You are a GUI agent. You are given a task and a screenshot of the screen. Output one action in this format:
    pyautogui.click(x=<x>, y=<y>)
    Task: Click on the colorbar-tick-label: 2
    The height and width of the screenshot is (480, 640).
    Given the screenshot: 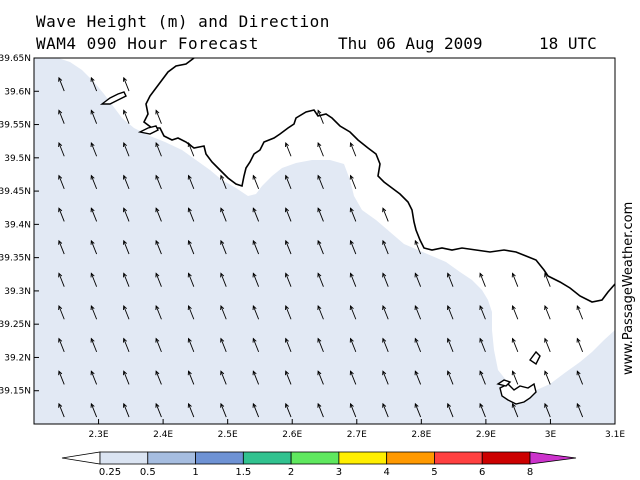 What is the action you would take?
    pyautogui.click(x=291, y=472)
    